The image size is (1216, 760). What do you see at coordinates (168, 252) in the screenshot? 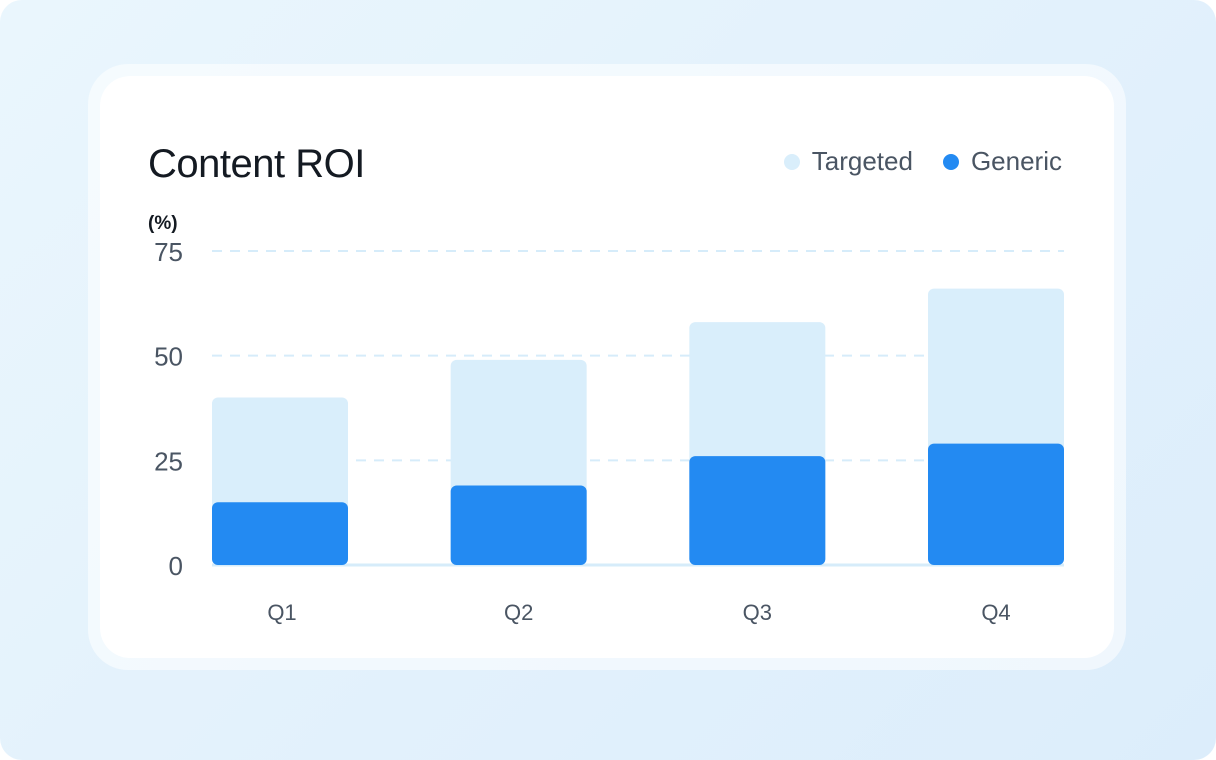
I see `y-tick-label: 75` at bounding box center [168, 252].